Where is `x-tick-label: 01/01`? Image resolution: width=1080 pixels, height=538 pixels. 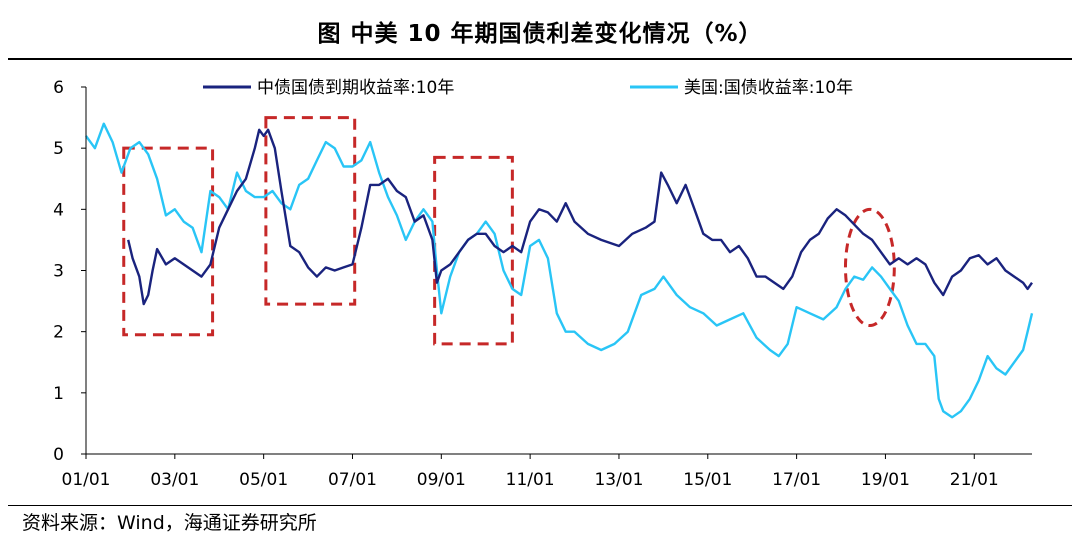 x-tick-label: 01/01 is located at coordinates (86, 480).